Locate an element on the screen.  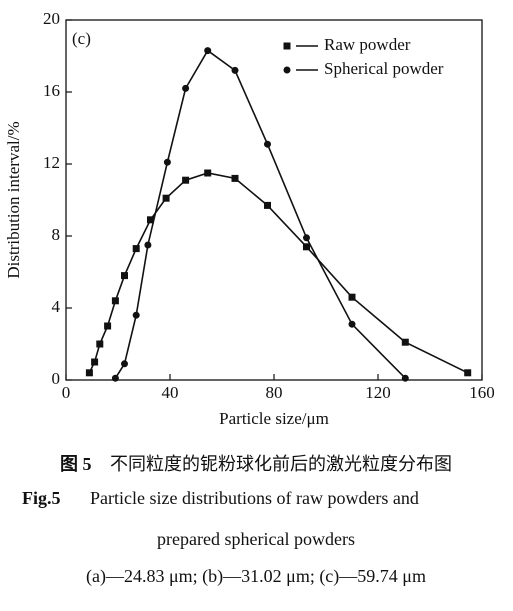
x-tick-label: 80 is located at coordinates (274, 392).